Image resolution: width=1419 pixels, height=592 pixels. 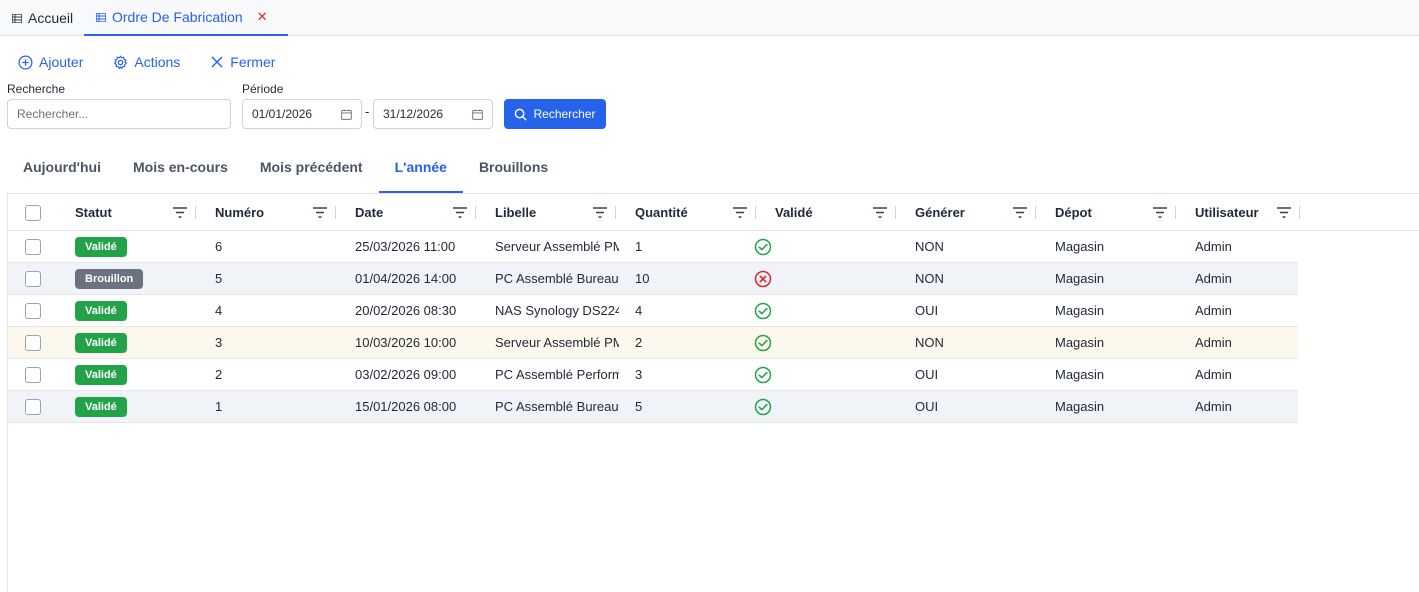 What do you see at coordinates (93, 212) in the screenshot?
I see `column-header-label: Statut` at bounding box center [93, 212].